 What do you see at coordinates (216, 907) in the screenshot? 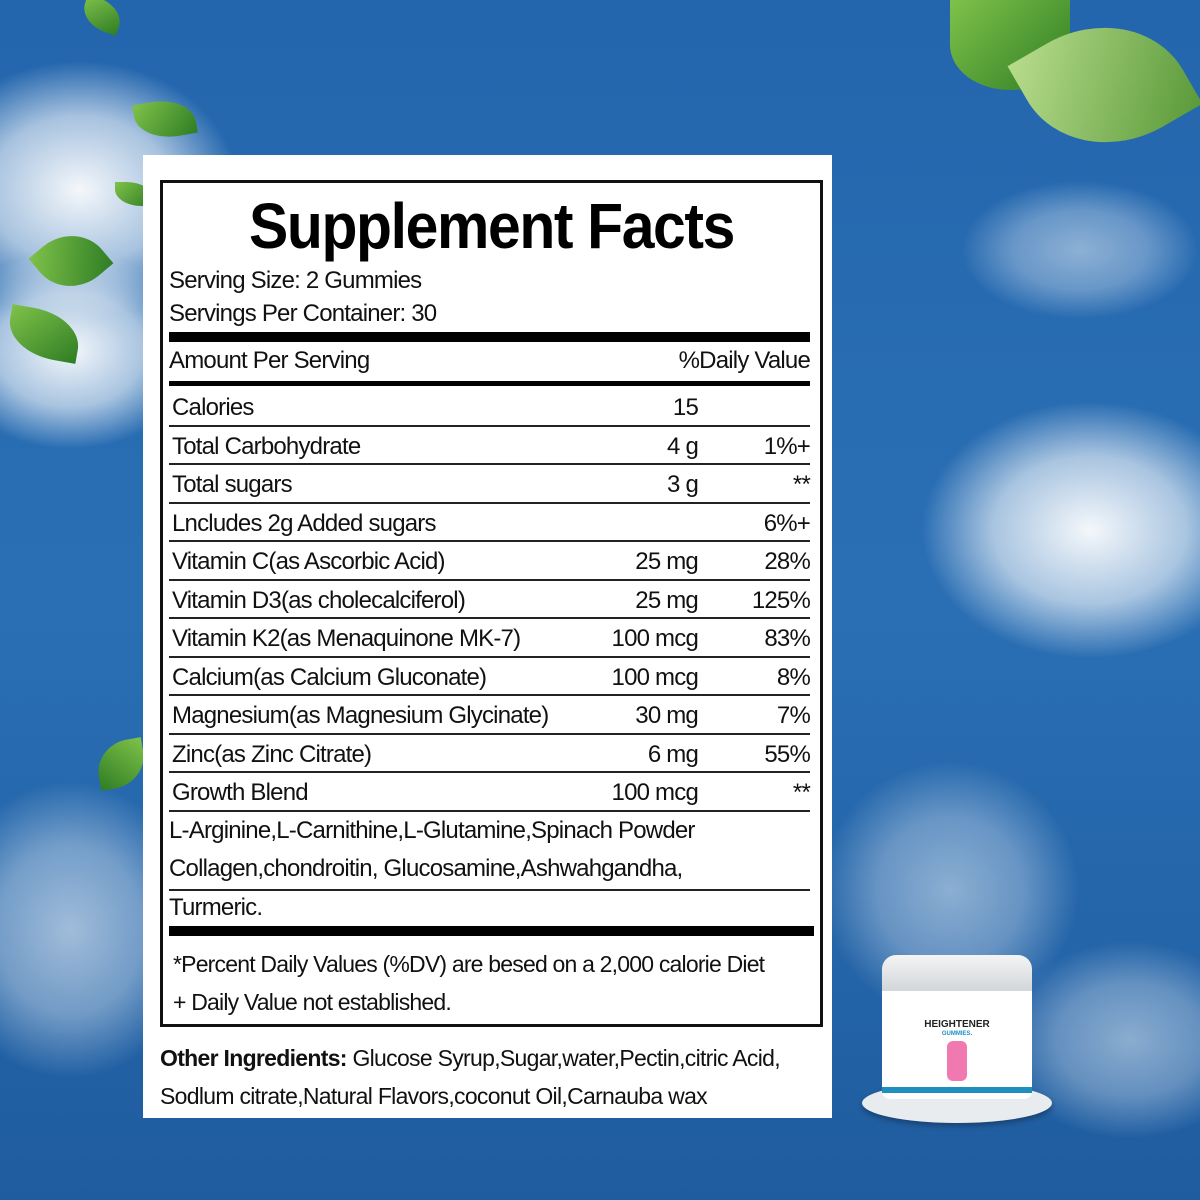
I see `blend-line: Turmeric.` at bounding box center [216, 907].